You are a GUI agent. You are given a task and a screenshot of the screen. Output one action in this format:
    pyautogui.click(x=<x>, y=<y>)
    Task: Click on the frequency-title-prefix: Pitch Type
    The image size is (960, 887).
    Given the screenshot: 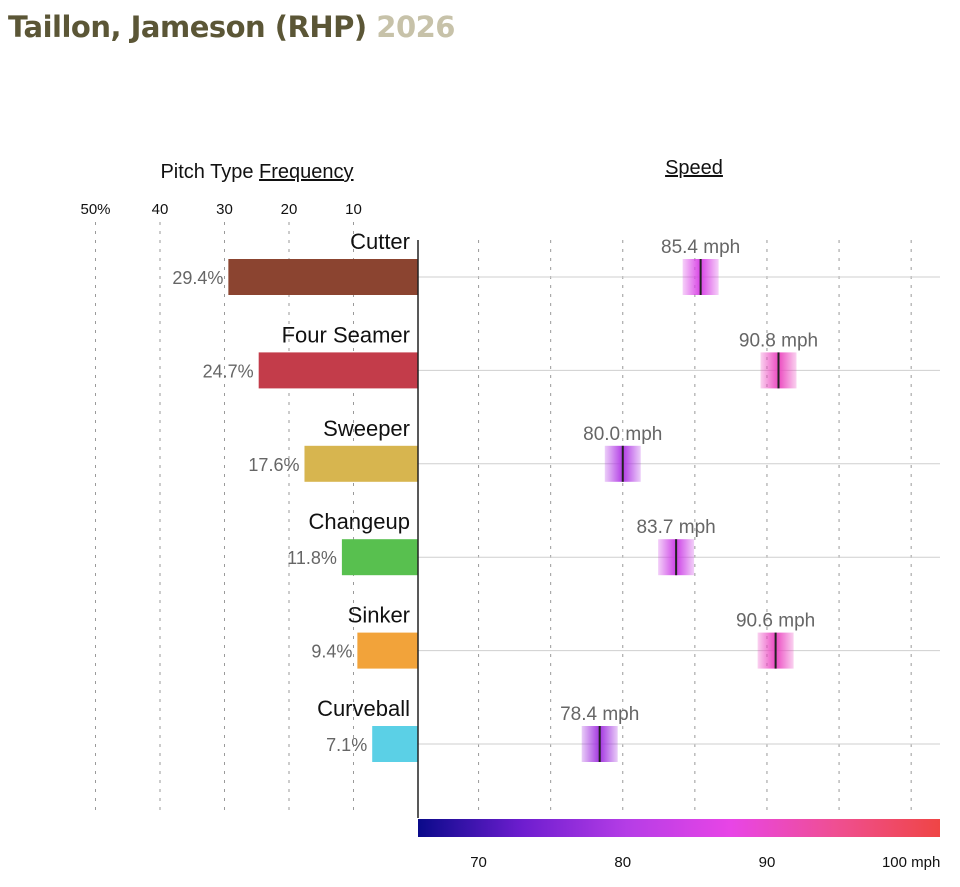 What is the action you would take?
    pyautogui.click(x=209, y=172)
    